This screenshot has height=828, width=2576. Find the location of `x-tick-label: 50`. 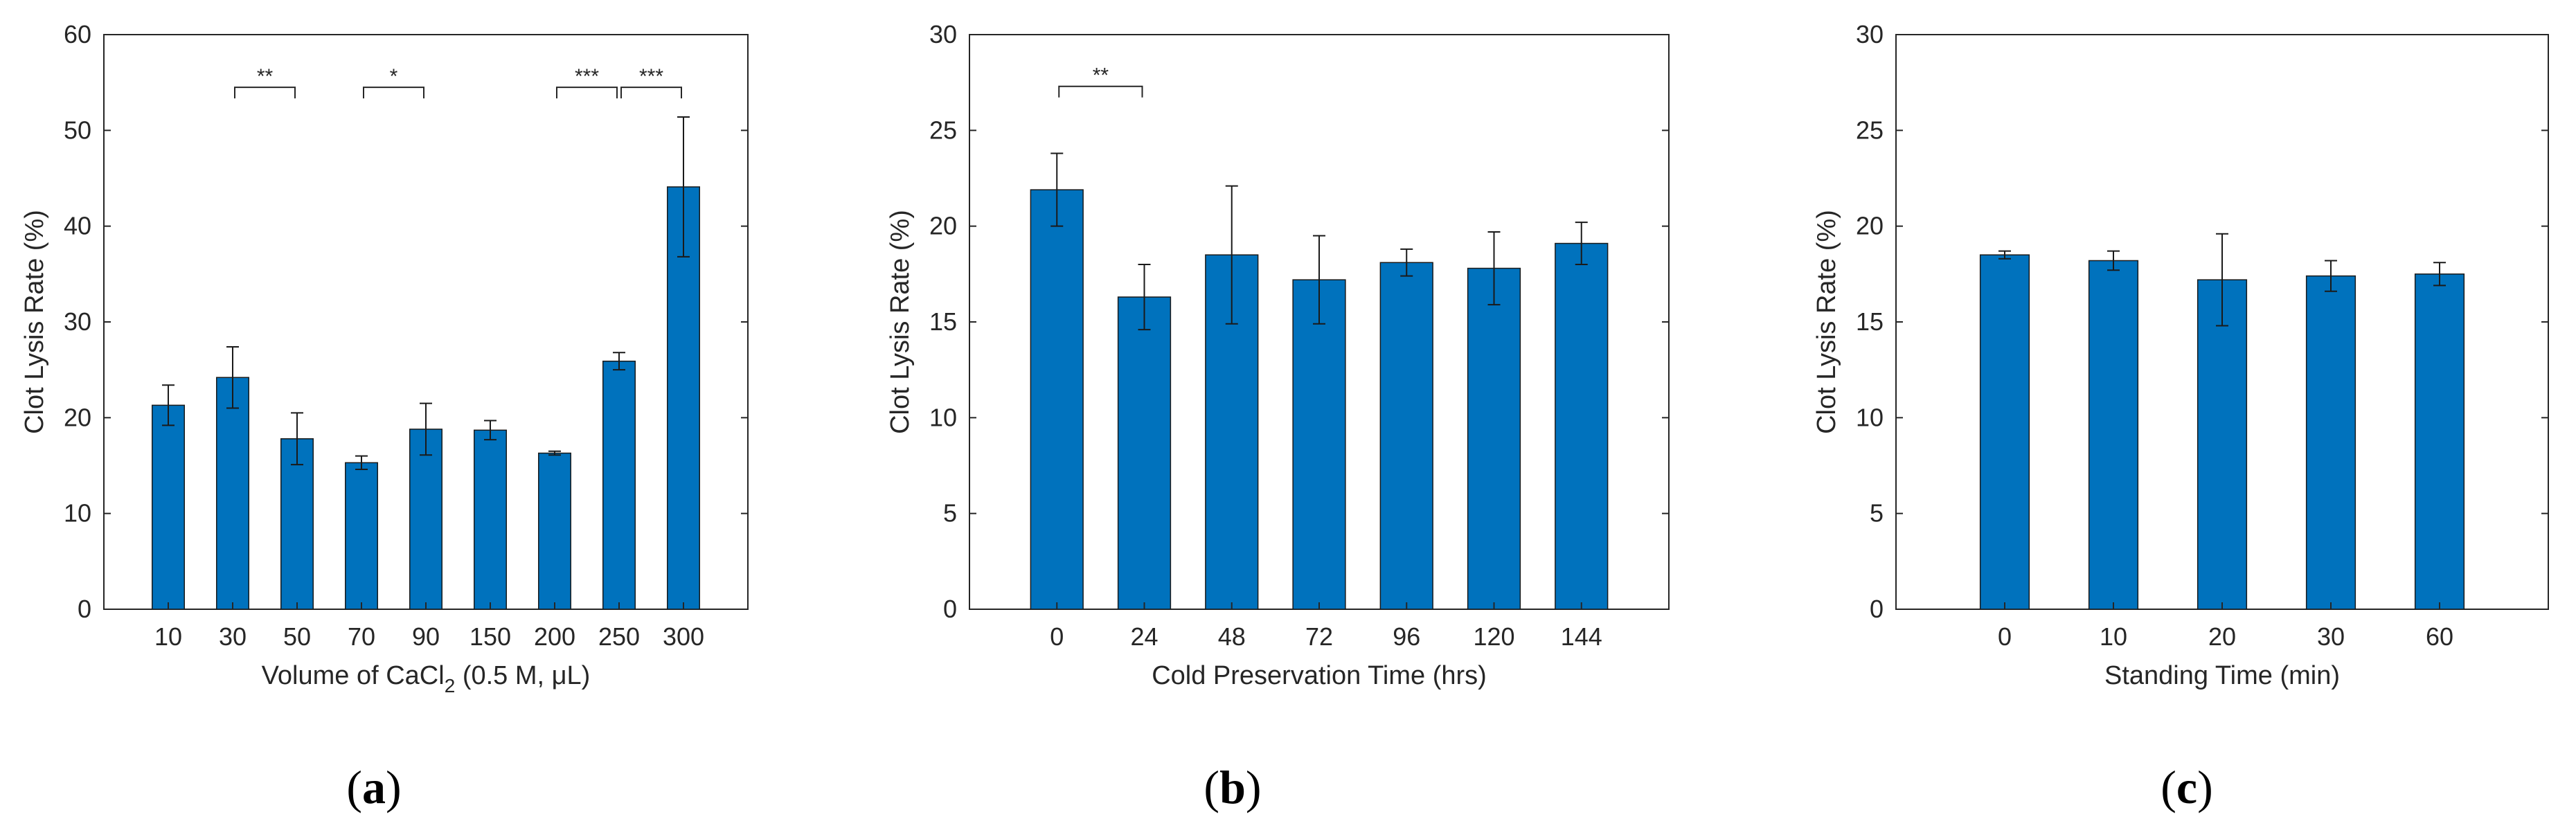

x-tick-label: 50 is located at coordinates (297, 636).